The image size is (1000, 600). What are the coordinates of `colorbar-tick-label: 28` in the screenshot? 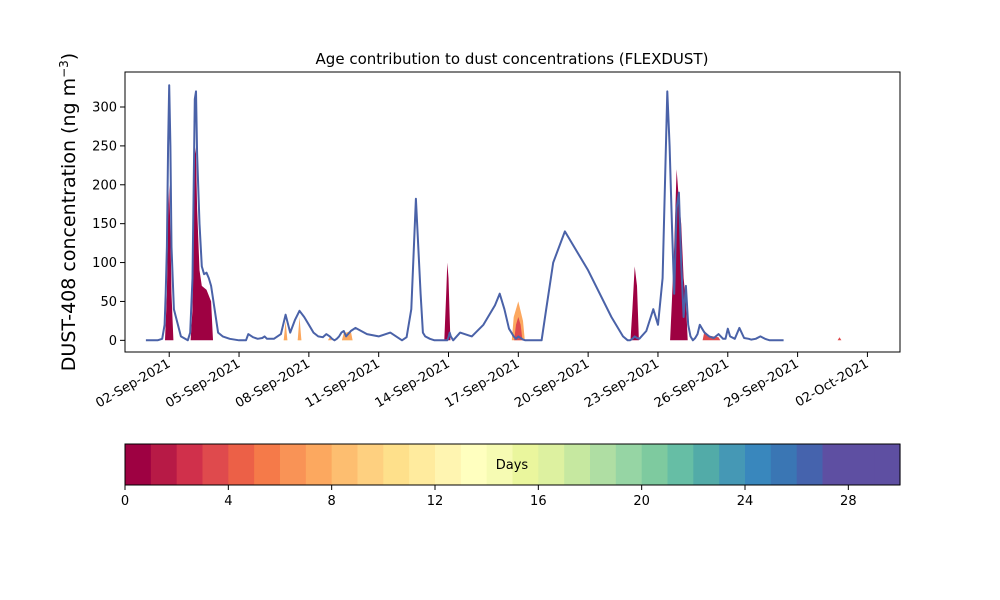 It's located at (848, 501).